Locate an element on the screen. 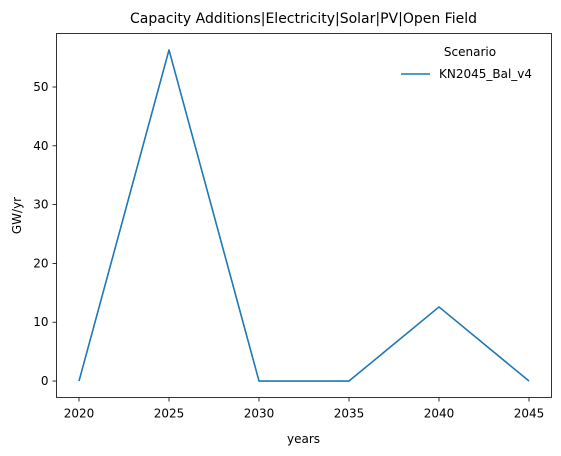 Image resolution: width=561 pixels, height=456 pixels. y-tick-label: 30 is located at coordinates (40, 205).